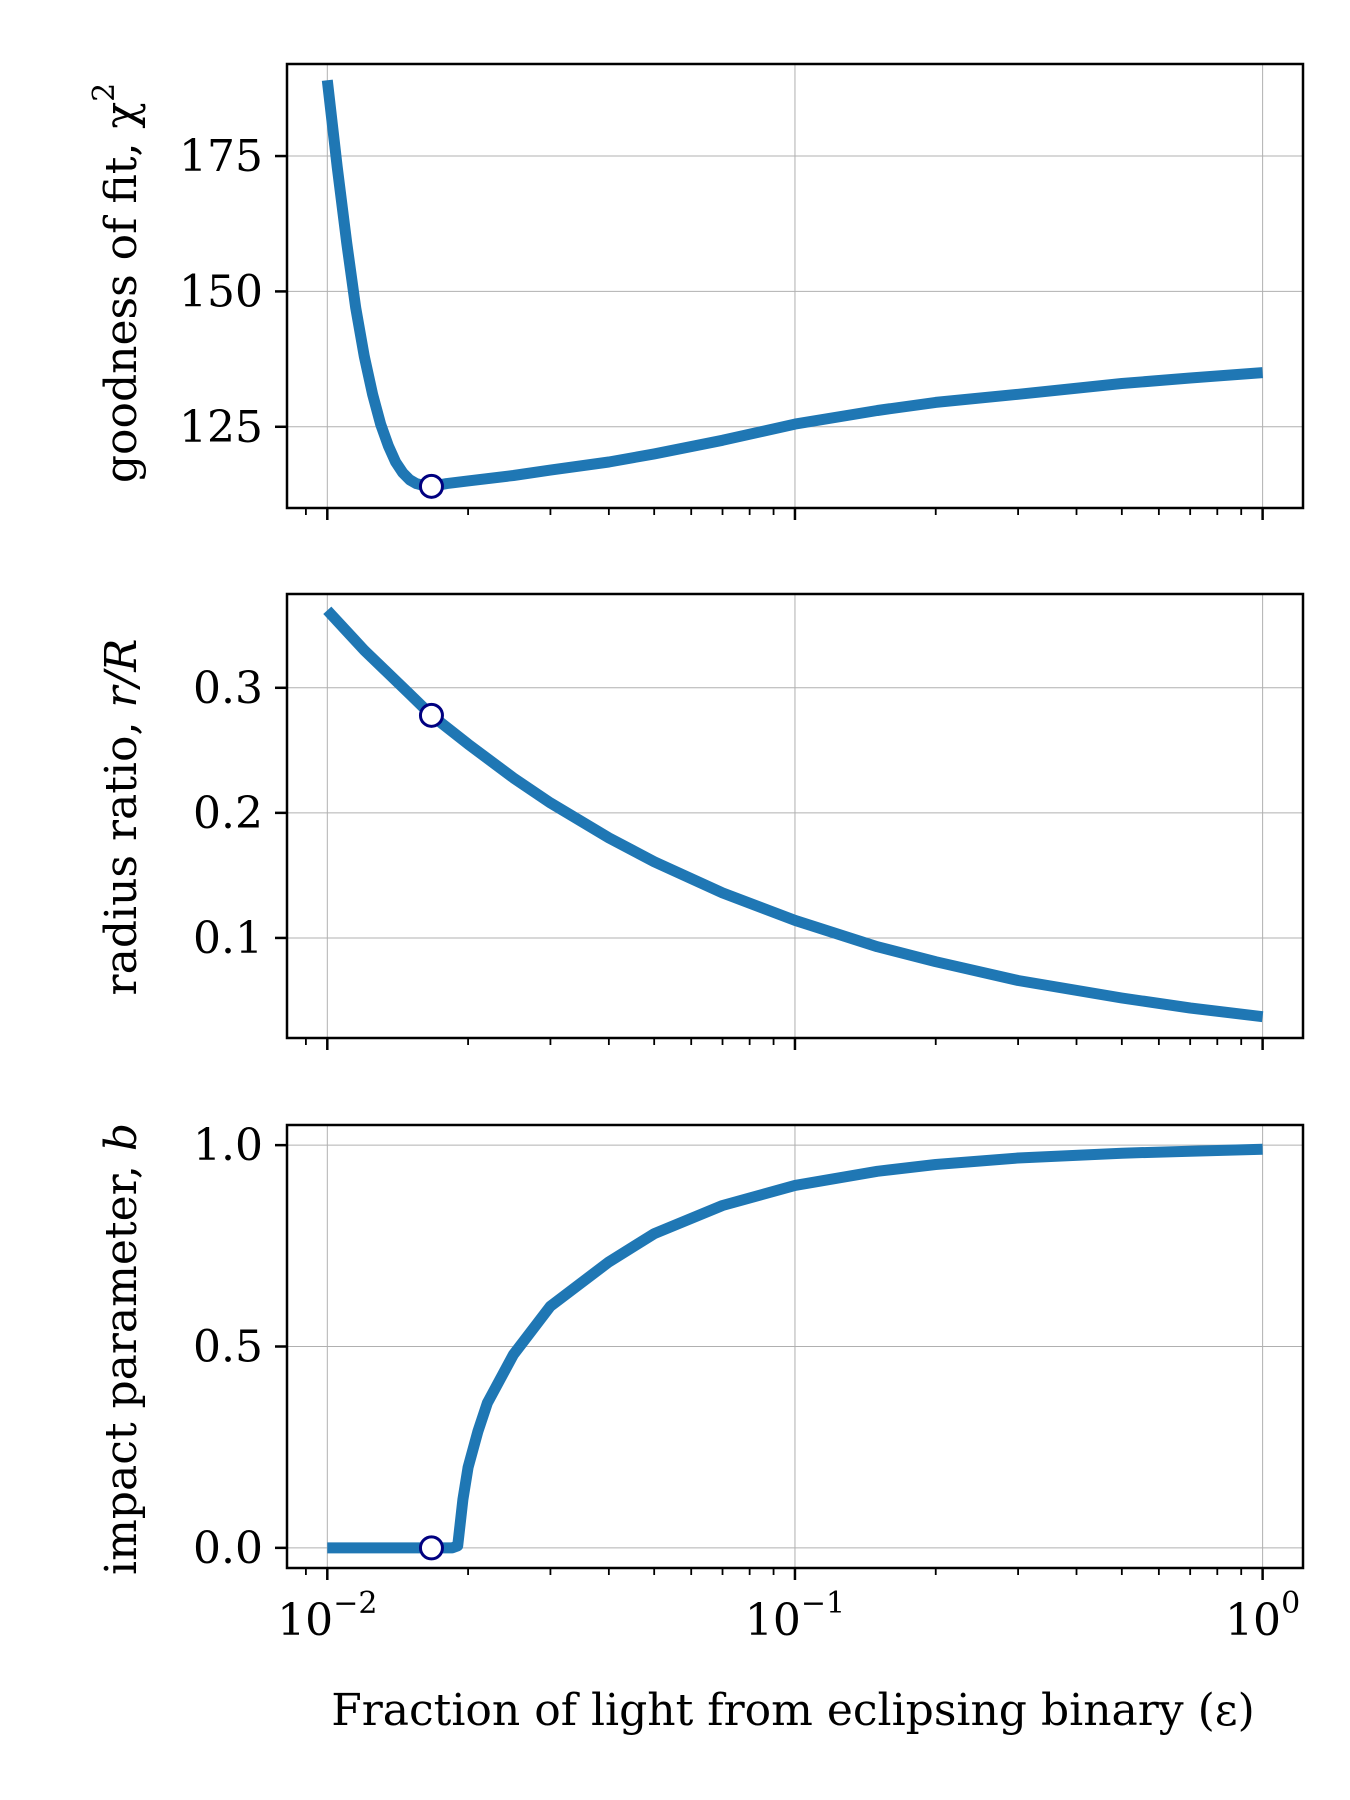 Image resolution: width=1350 pixels, height=1800 pixels. Describe the element at coordinates (228, 1347) in the screenshot. I see `y-tick-label: 0.5` at that location.